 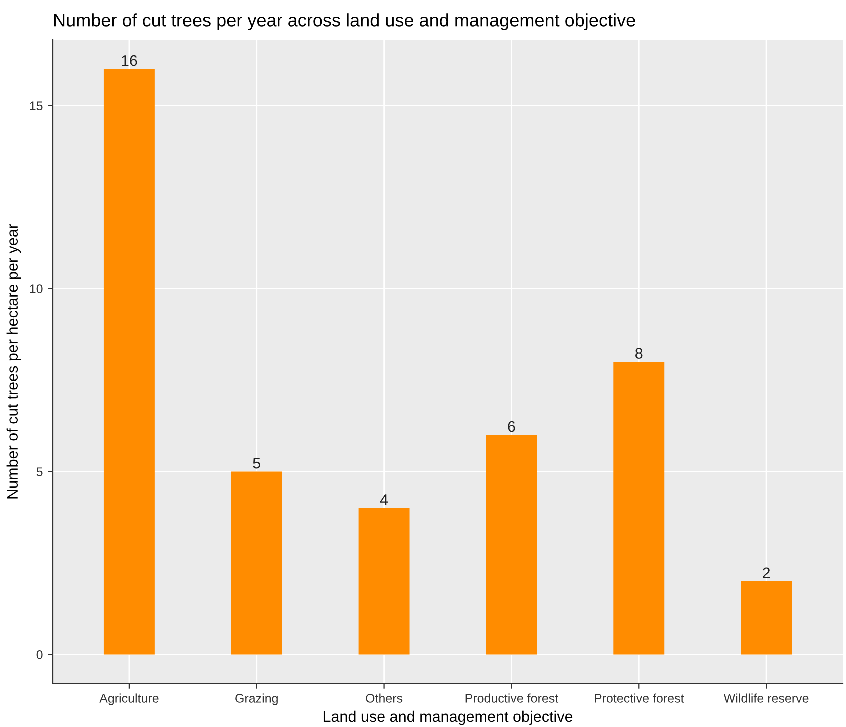 What do you see at coordinates (766, 698) in the screenshot?
I see `x-tick-label: Wildlife reserve` at bounding box center [766, 698].